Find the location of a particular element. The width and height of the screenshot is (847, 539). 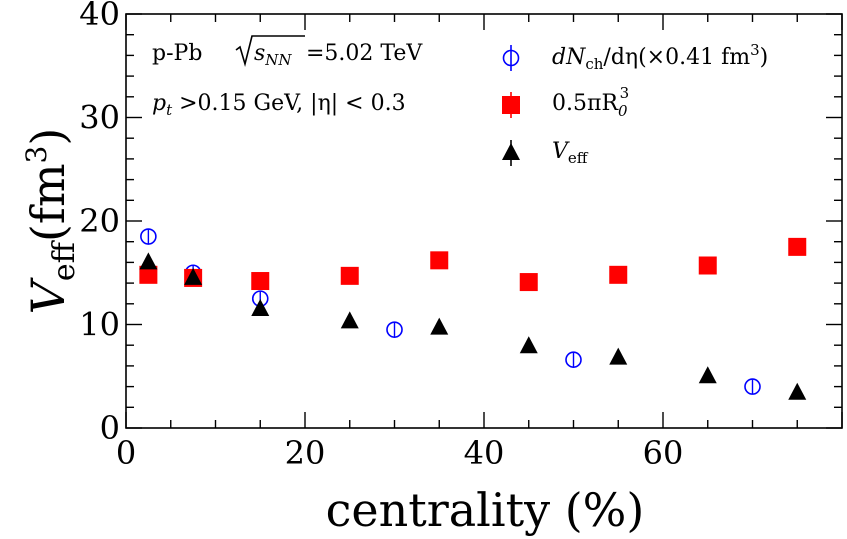

svg-text: p-Pb is located at coordinates (177, 53).